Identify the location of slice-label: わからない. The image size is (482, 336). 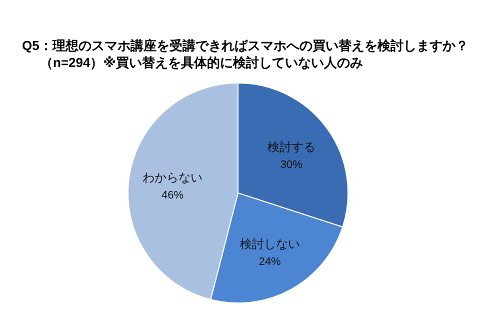
(172, 177).